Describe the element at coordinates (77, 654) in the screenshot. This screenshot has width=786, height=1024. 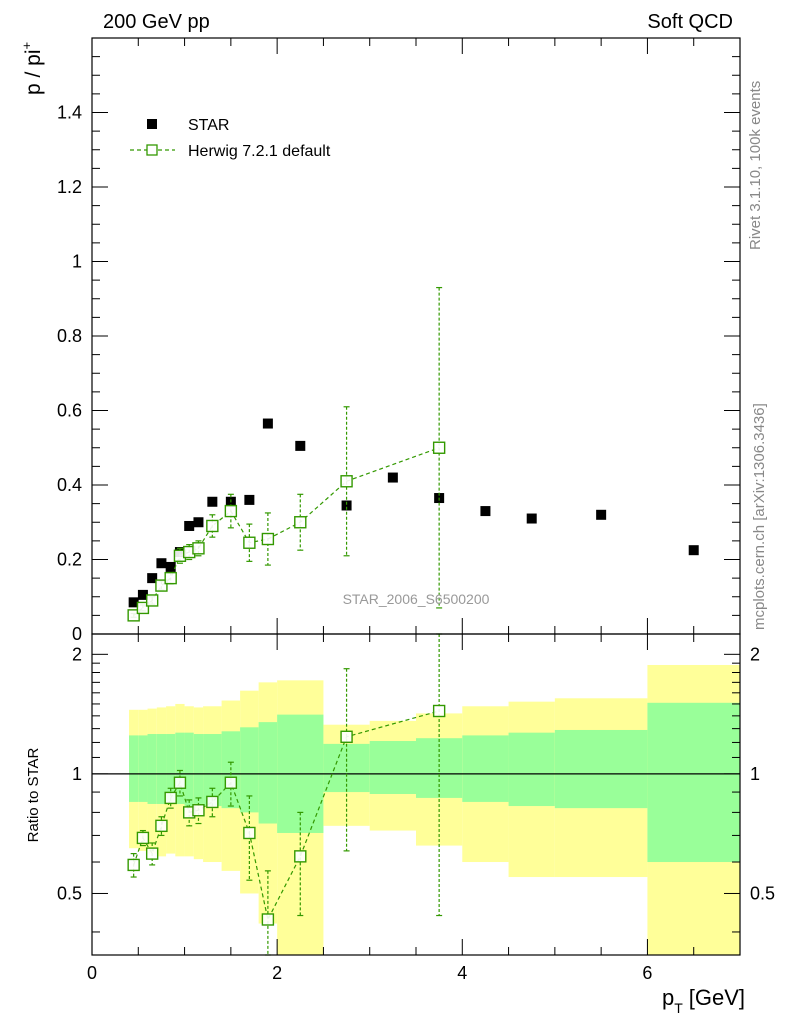
I see `ratio-y-tick-label: 2` at that location.